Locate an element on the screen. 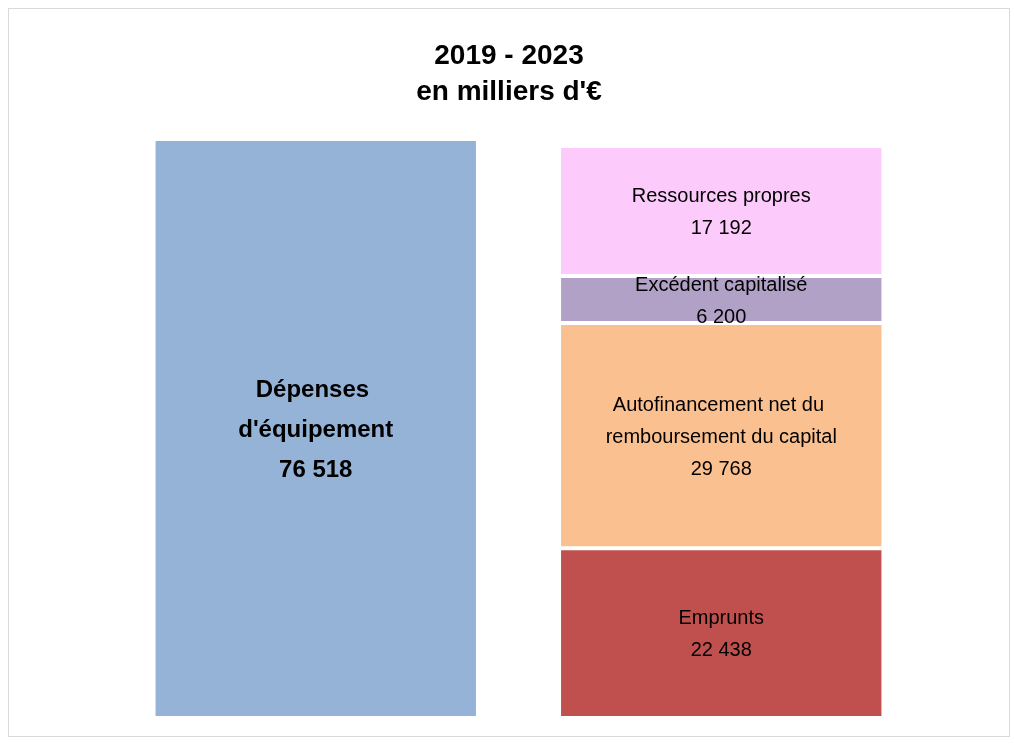 The height and width of the screenshot is (745, 1014). series-label: Ressources propres is located at coordinates (721, 195).